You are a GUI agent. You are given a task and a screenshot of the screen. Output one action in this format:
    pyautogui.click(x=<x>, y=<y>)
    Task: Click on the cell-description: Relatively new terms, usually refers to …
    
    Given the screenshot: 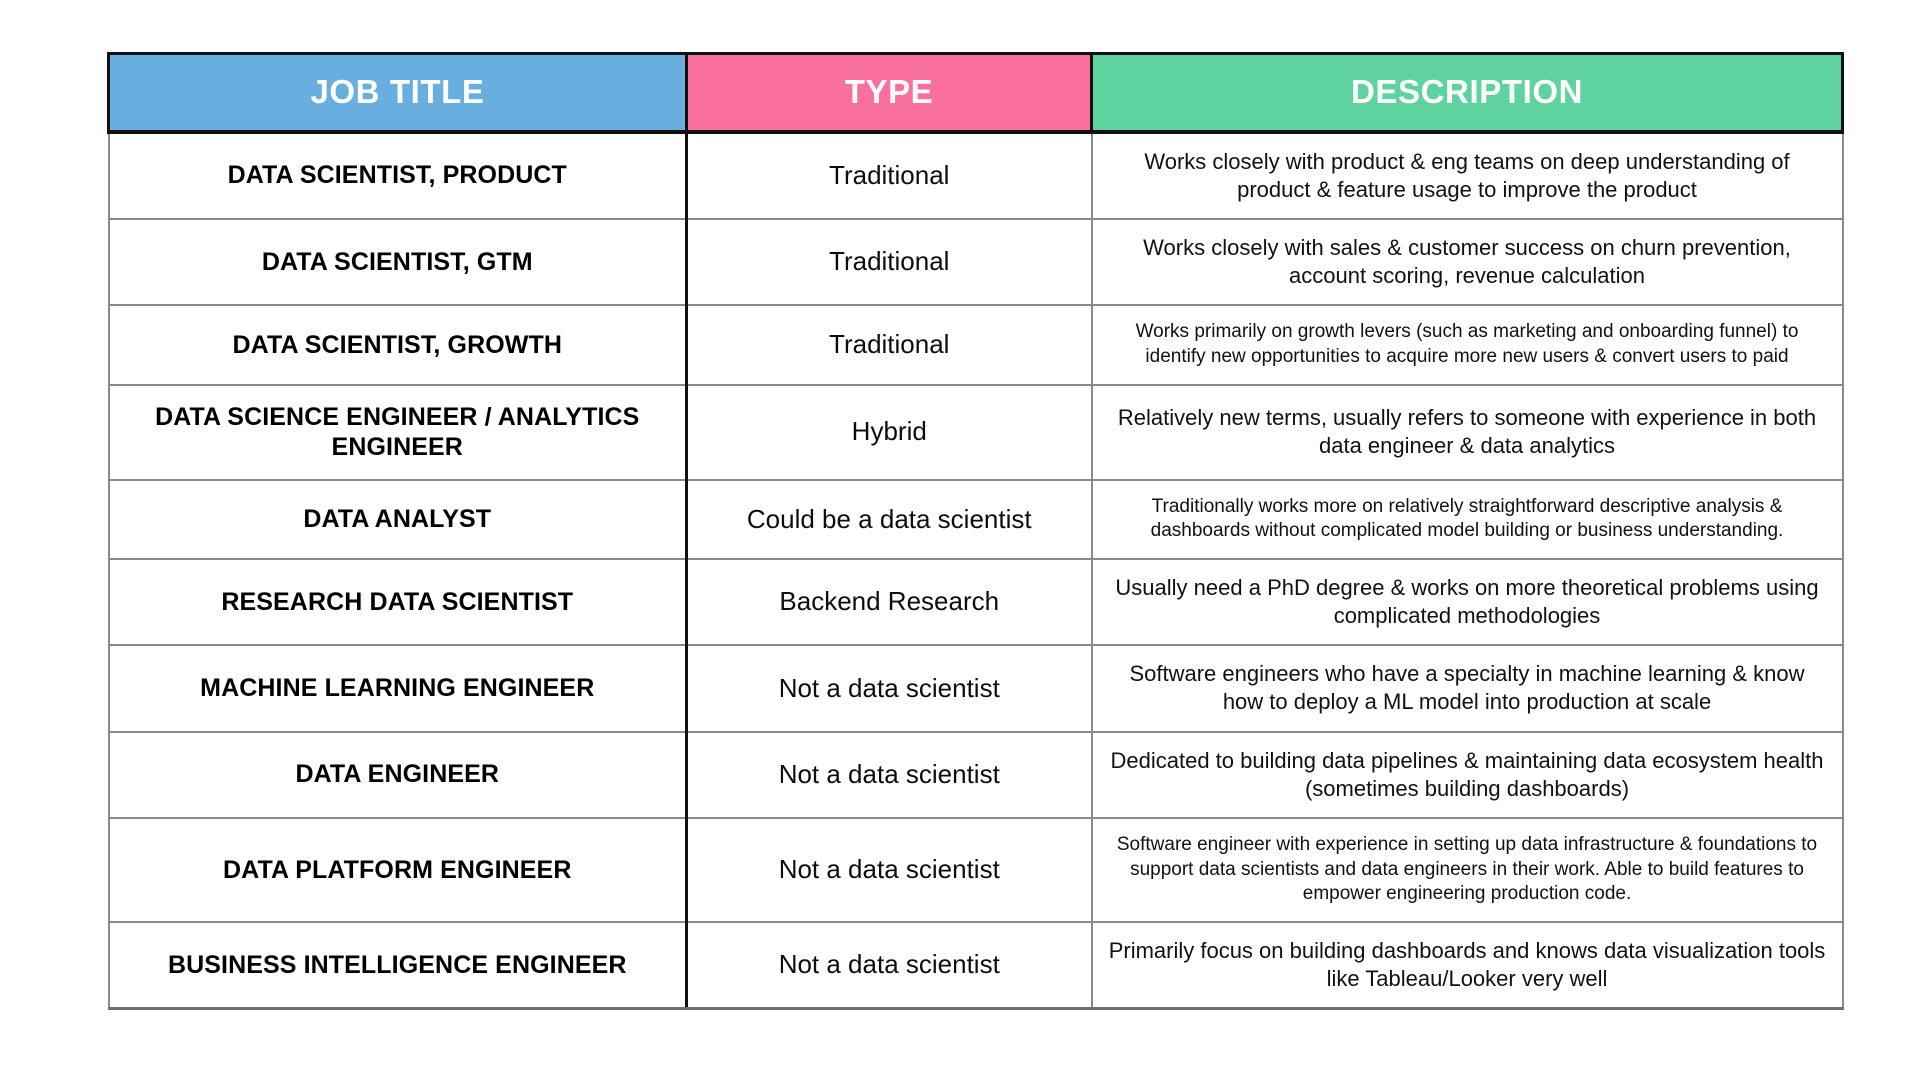 What is the action you would take?
    pyautogui.click(x=1467, y=432)
    